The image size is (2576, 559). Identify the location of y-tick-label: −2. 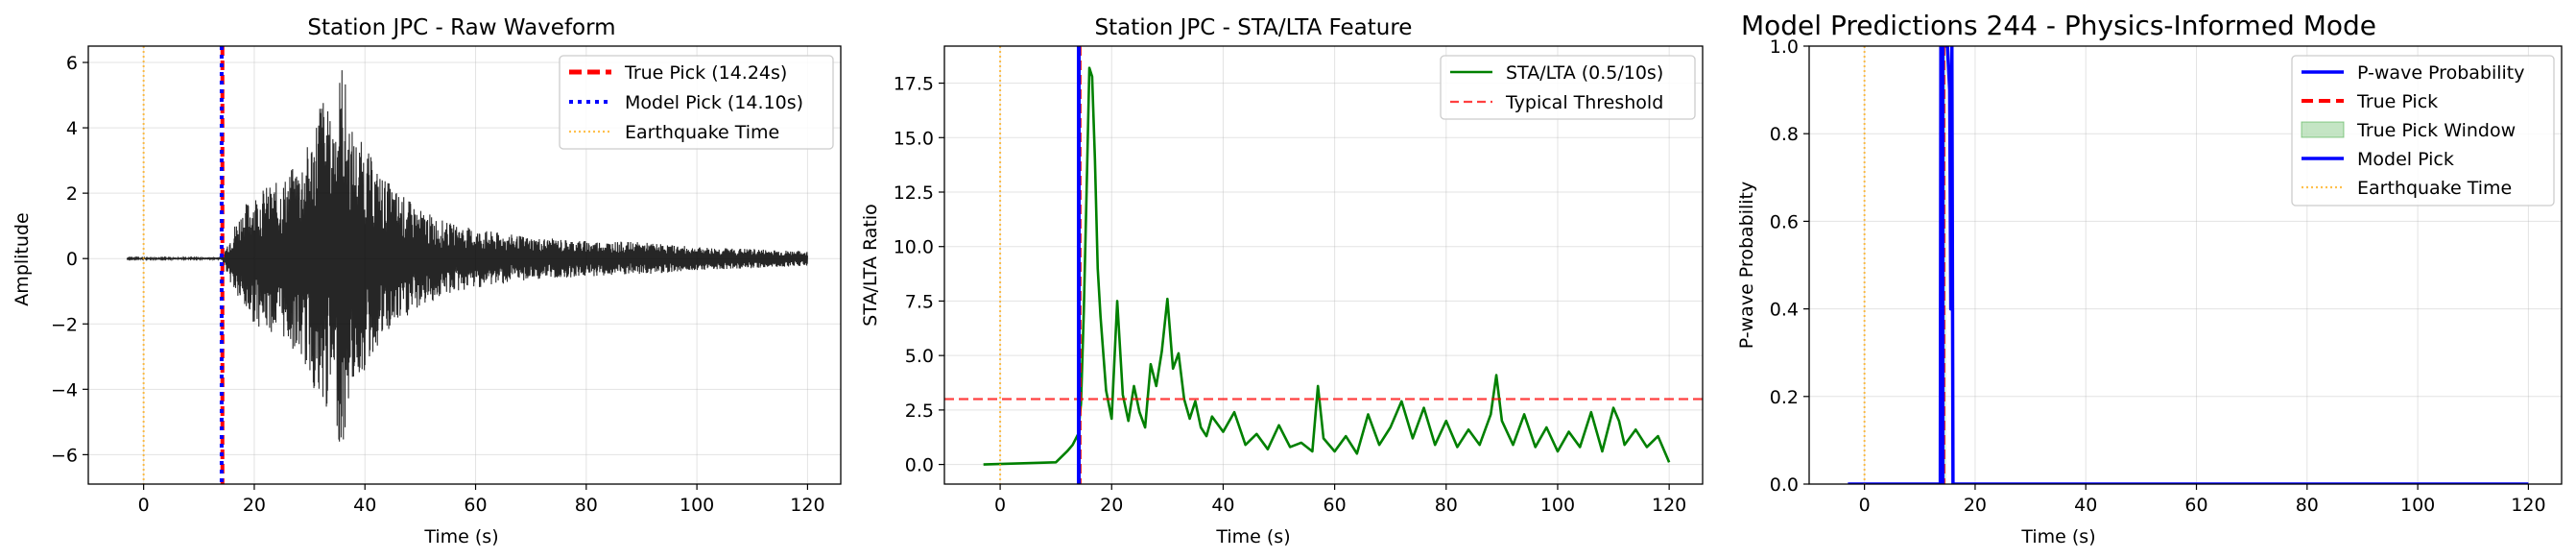
(64, 324).